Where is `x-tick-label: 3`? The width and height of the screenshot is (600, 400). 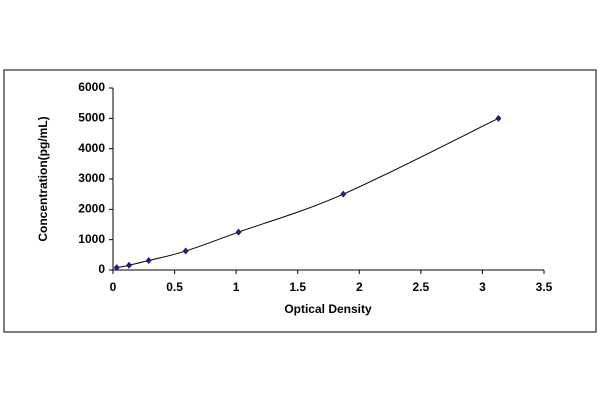
x-tick-label: 3 is located at coordinates (482, 287).